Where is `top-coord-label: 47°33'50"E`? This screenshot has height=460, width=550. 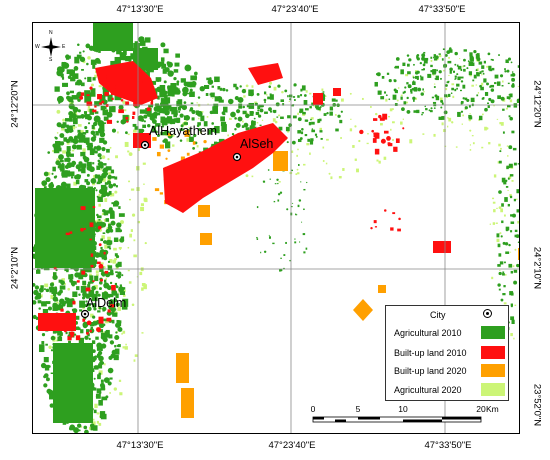 top-coord-label: 47°33'50"E is located at coordinates (442, 9).